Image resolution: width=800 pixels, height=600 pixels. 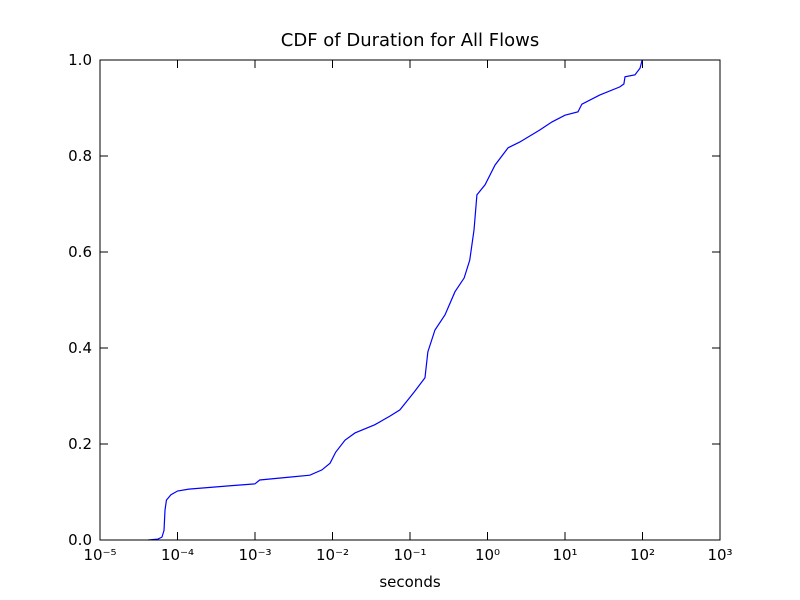 What do you see at coordinates (410, 40) in the screenshot?
I see `chart-title: CDF of Duration for All Flows` at bounding box center [410, 40].